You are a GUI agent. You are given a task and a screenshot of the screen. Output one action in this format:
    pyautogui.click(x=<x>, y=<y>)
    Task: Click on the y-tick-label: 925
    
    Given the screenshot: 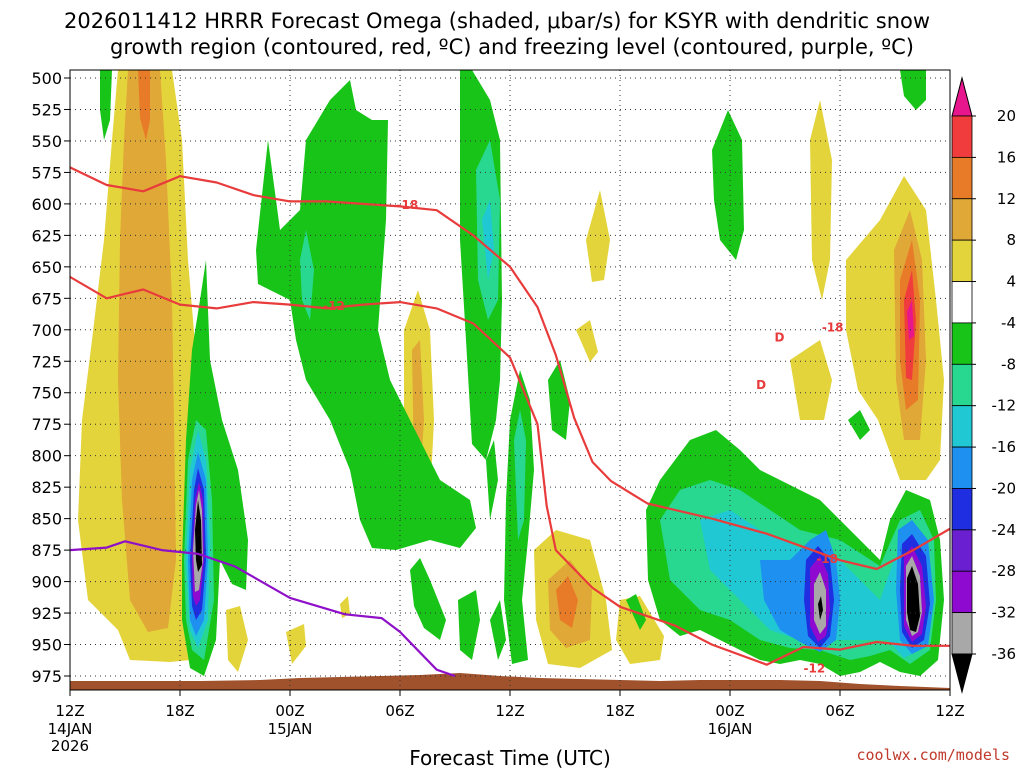 What is the action you would take?
    pyautogui.click(x=46, y=613)
    